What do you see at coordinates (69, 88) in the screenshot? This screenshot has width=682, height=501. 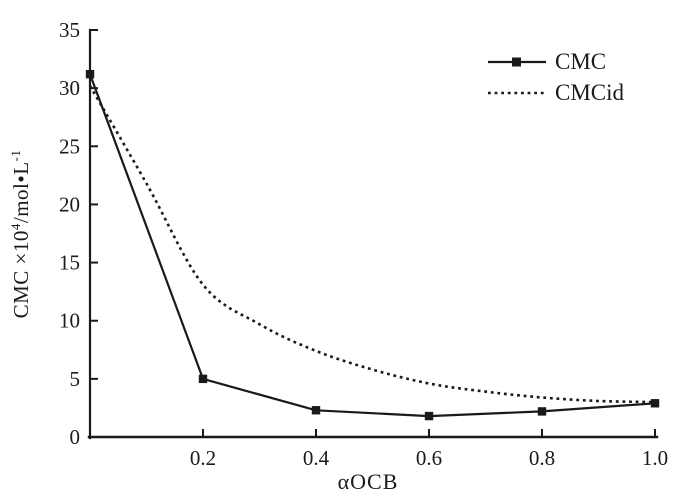 I see `y-tick-label: 30` at bounding box center [69, 88].